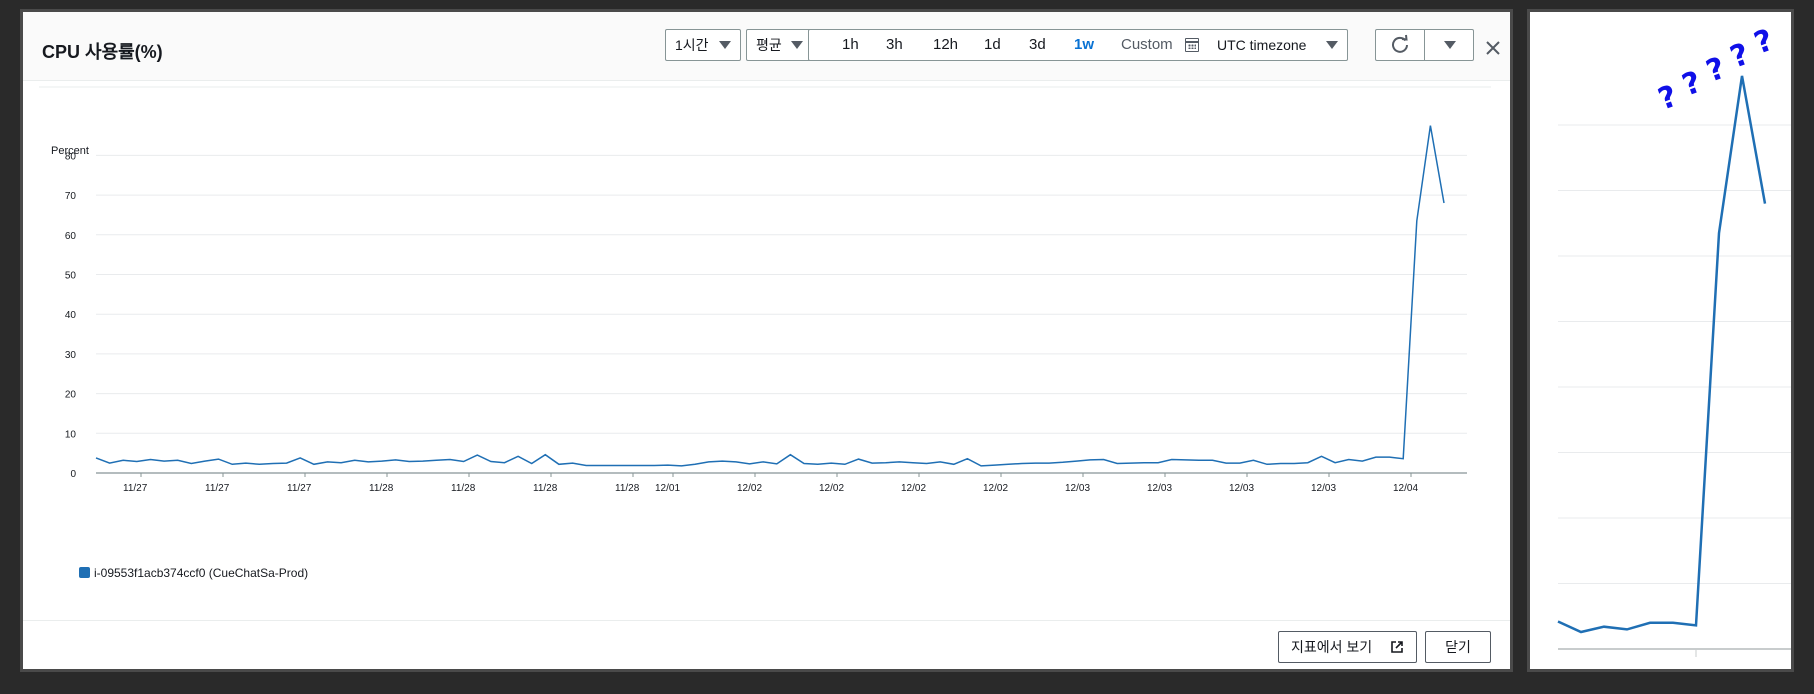 Image resolution: width=1814 pixels, height=694 pixels. I want to click on x-tick-label: 12/04, so click(1405, 488).